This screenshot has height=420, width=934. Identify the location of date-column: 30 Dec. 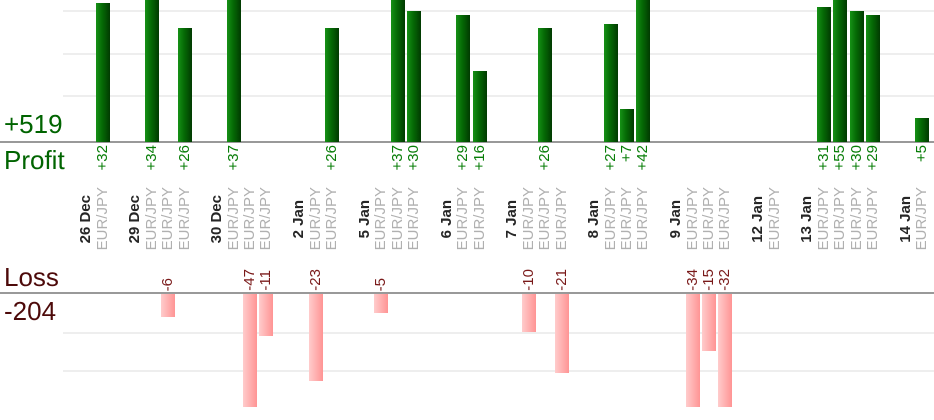
(216, 219).